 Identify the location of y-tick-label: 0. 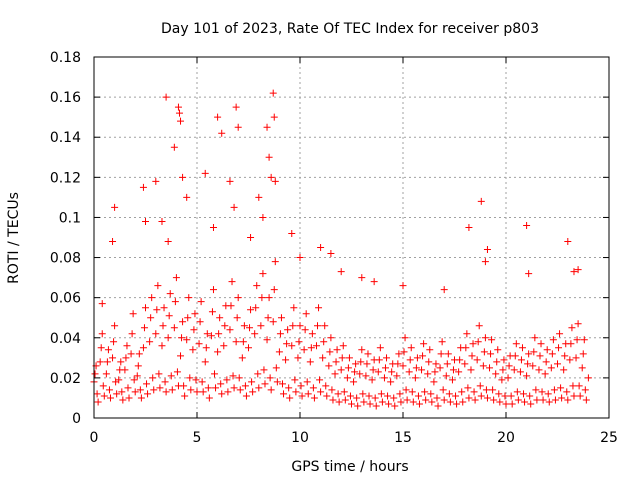
(76, 419).